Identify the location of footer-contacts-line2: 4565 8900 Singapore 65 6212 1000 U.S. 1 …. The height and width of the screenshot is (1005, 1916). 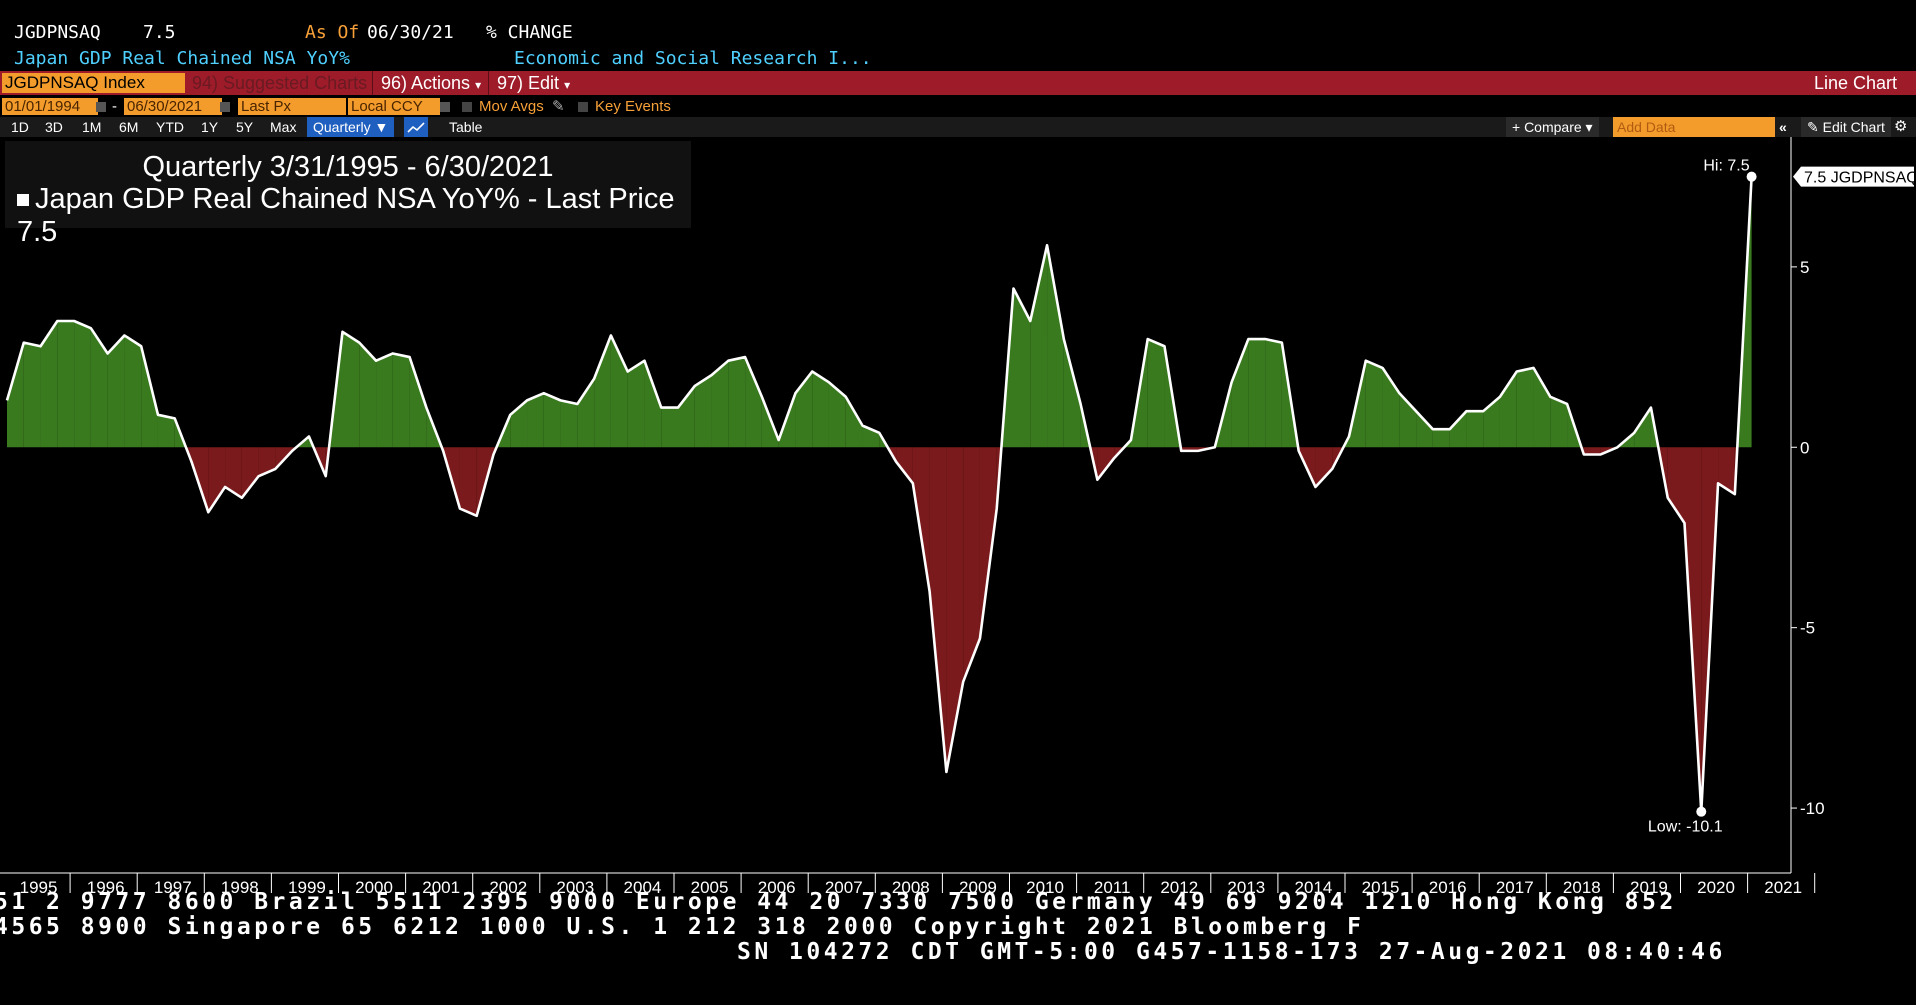
(682, 927).